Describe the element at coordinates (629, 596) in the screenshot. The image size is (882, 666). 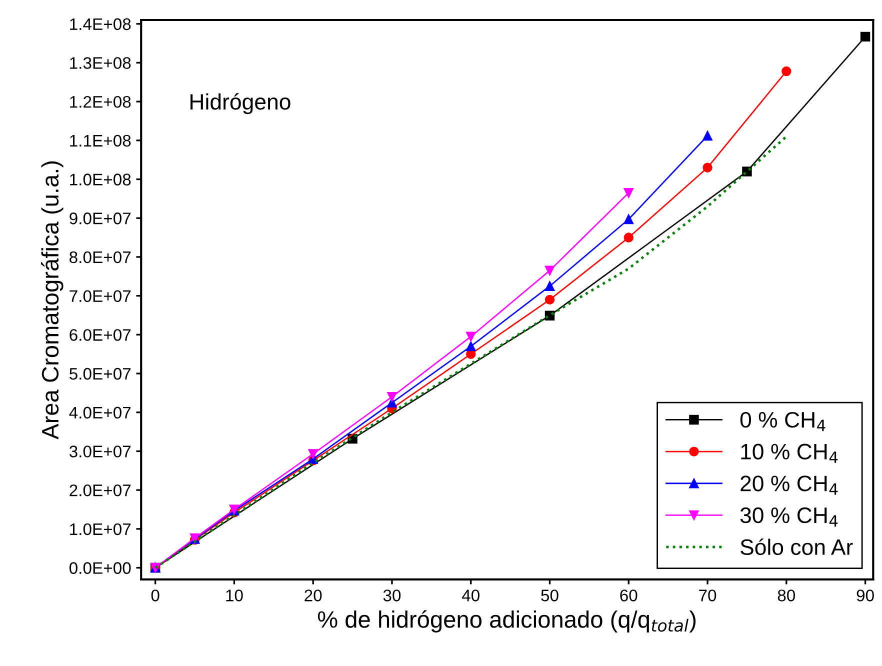
I see `x-tick-label: 60` at that location.